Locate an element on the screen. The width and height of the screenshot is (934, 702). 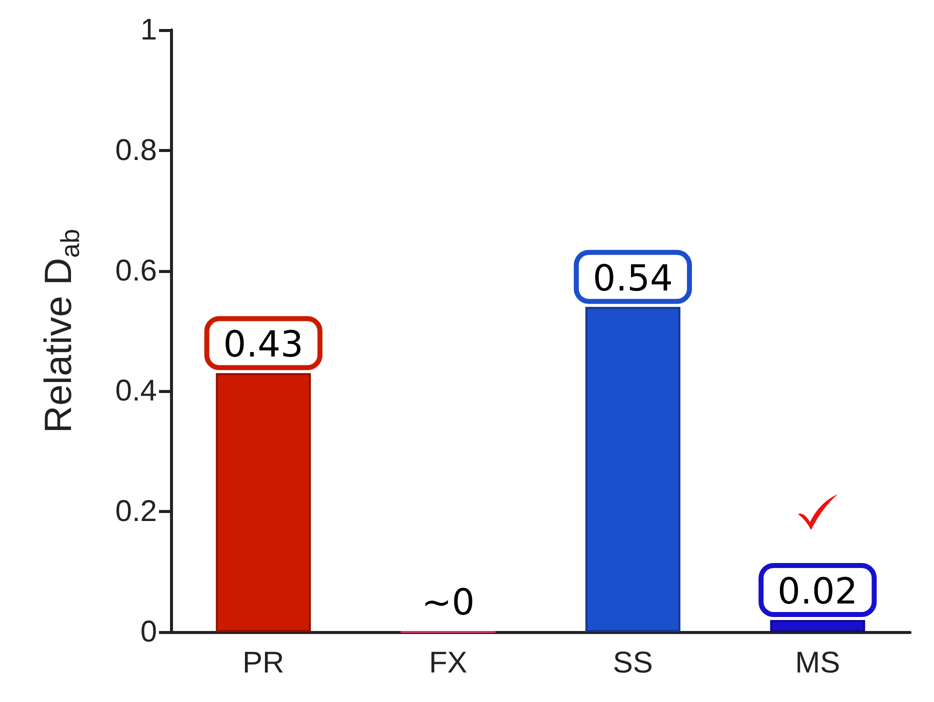
data-label: 0.54 is located at coordinates (632, 279).